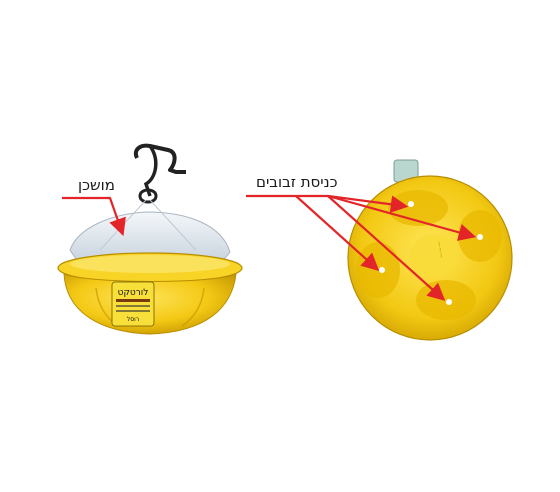 The height and width of the screenshot is (492, 560). Describe the element at coordinates (94, 216) in the screenshot. I see `reservoir-arrow` at that location.